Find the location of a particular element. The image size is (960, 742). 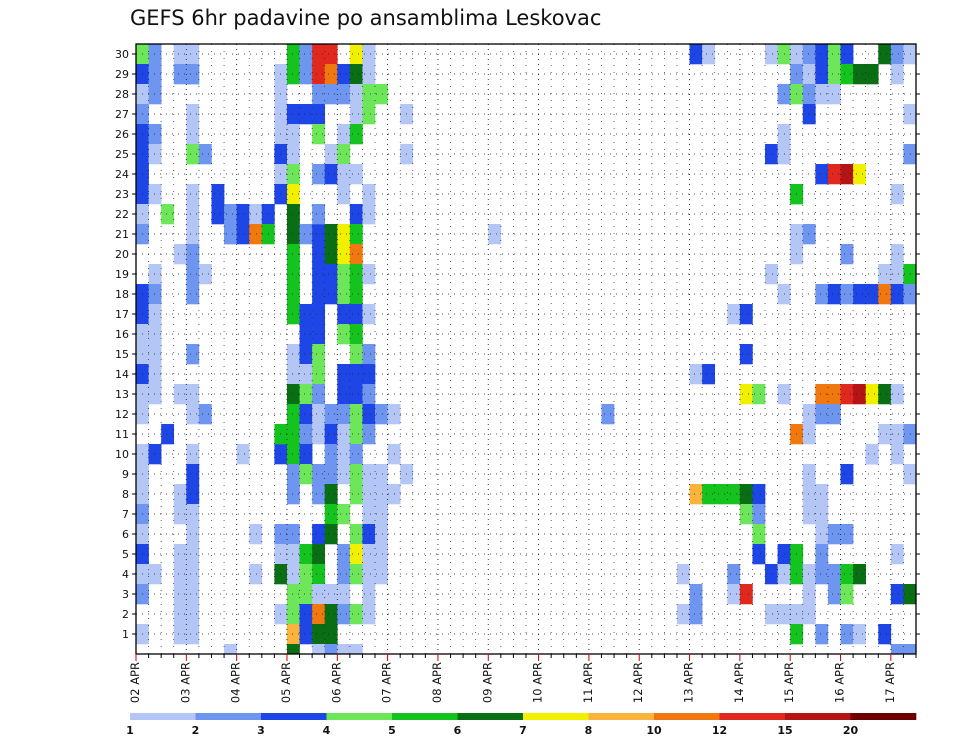

colorbar-label: 2 is located at coordinates (196, 730).